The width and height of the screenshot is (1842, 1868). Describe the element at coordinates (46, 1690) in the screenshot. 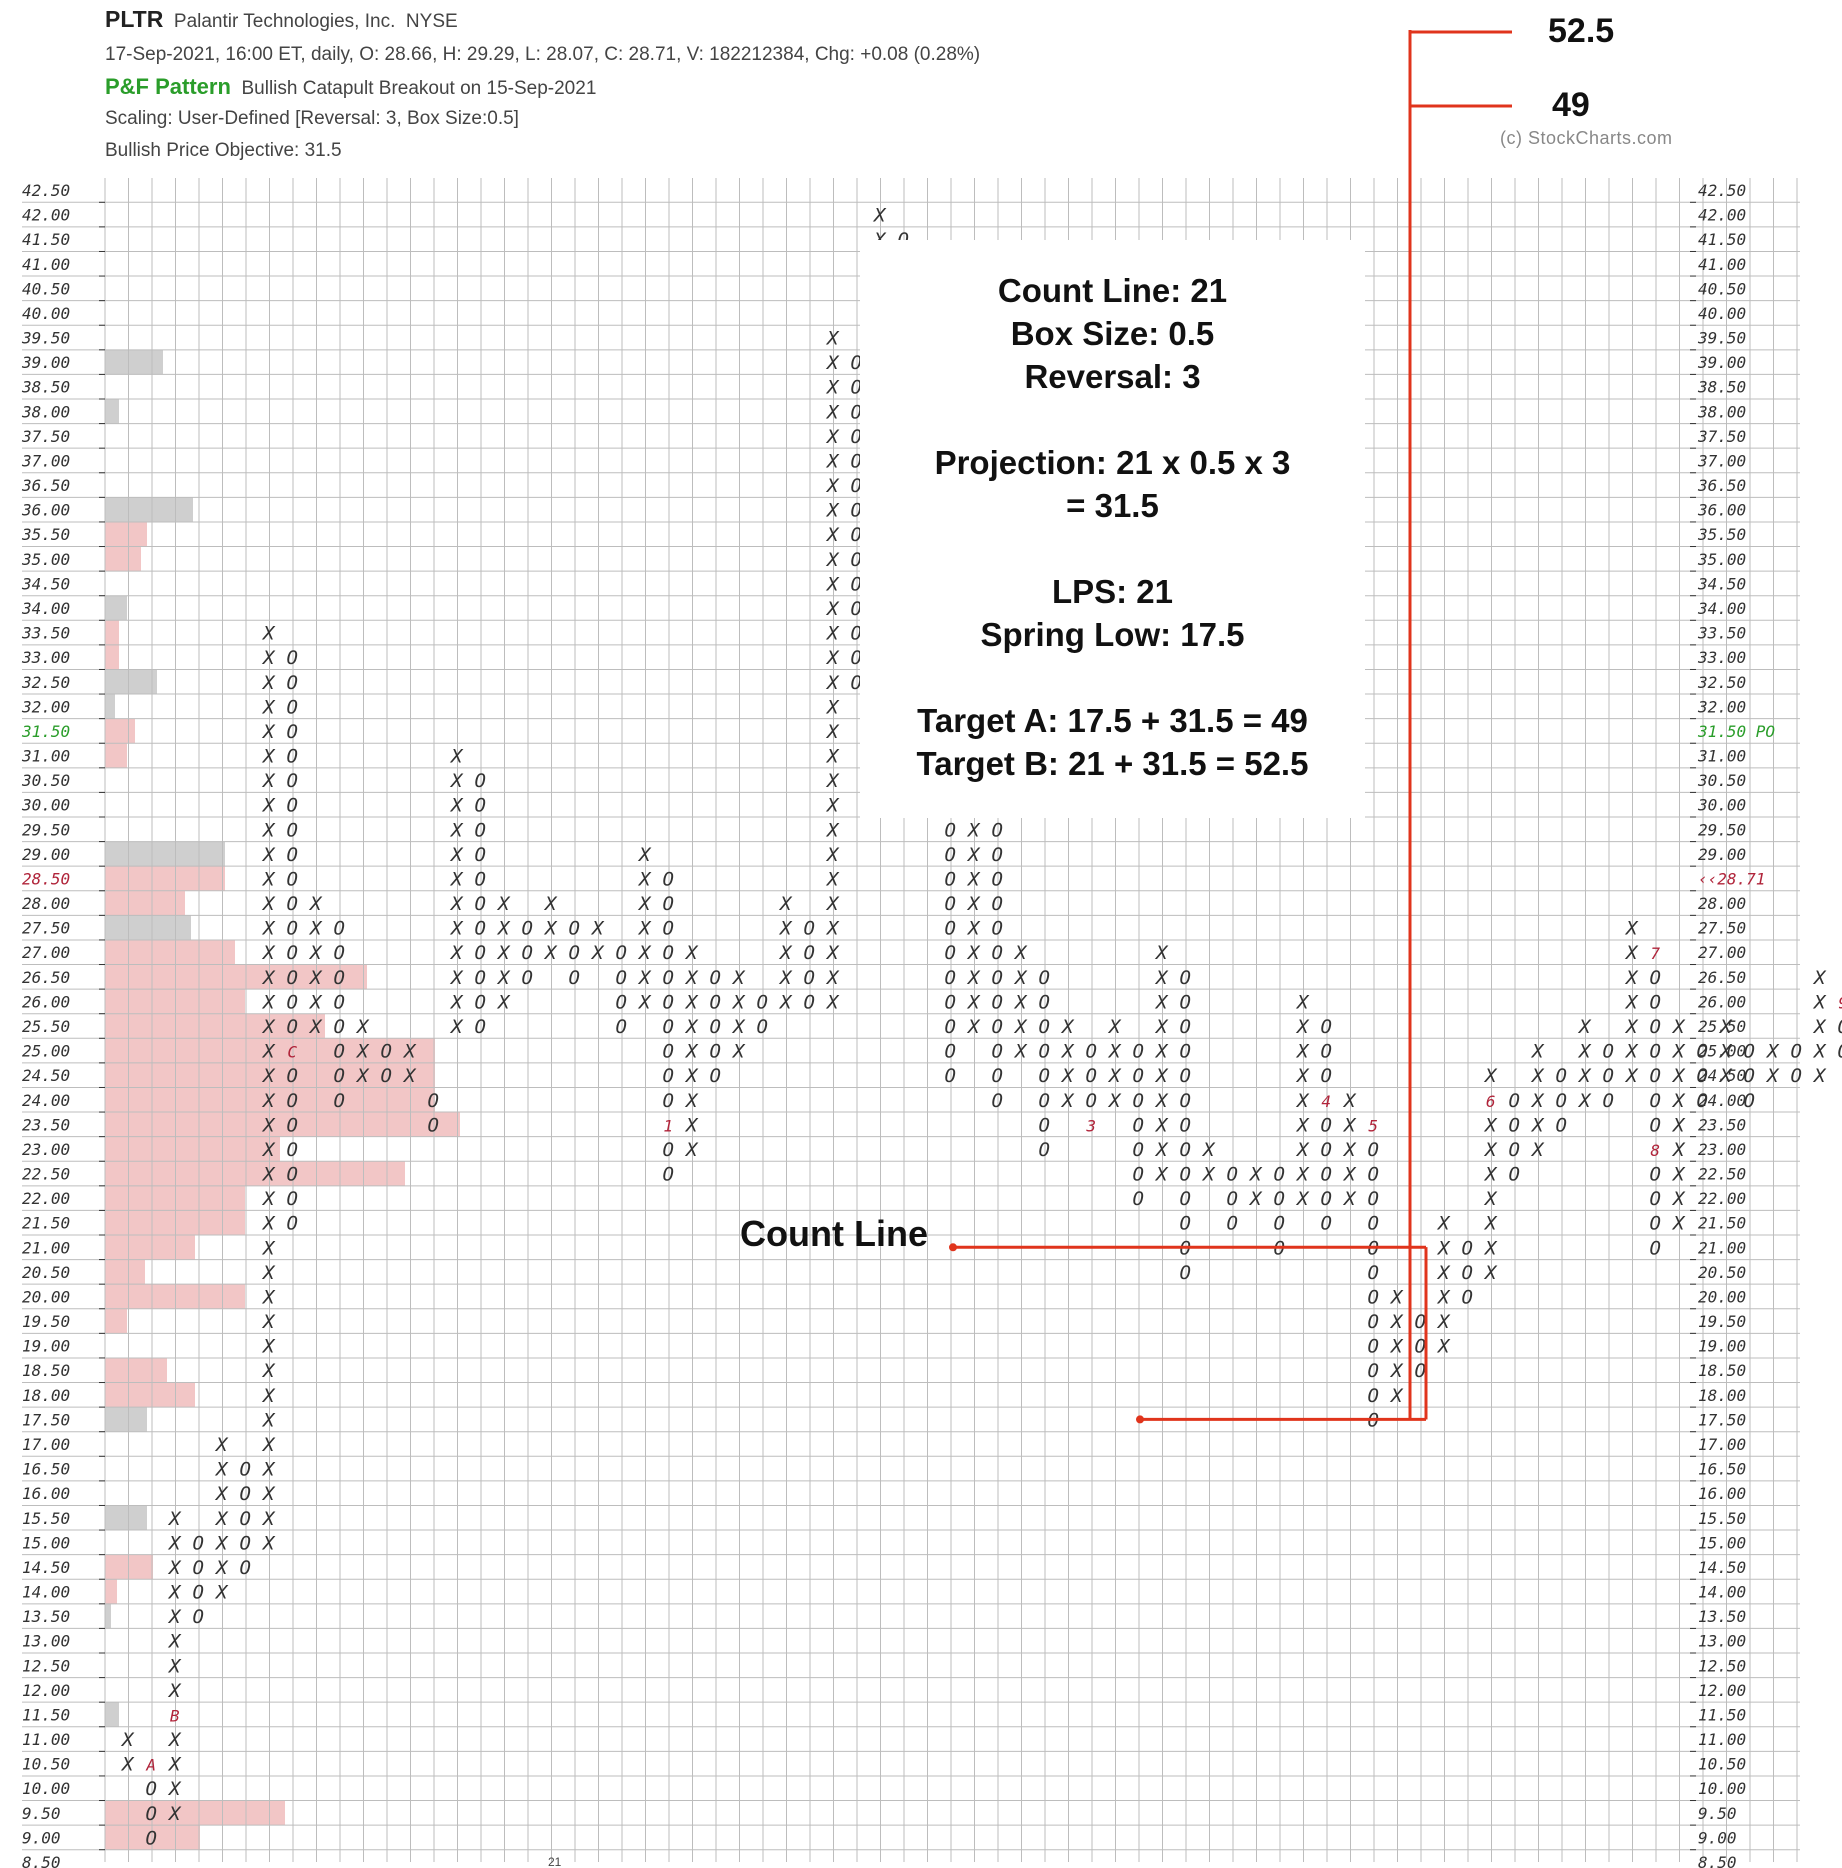

I see `left-price-label: 12.00` at that location.